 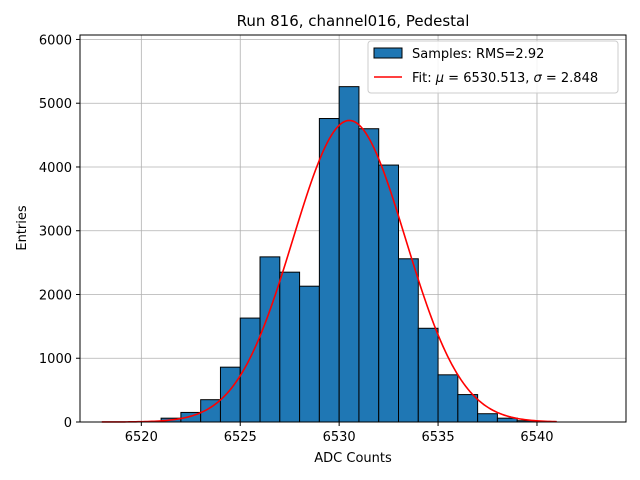 I want to click on legend-box, so click(x=493, y=67).